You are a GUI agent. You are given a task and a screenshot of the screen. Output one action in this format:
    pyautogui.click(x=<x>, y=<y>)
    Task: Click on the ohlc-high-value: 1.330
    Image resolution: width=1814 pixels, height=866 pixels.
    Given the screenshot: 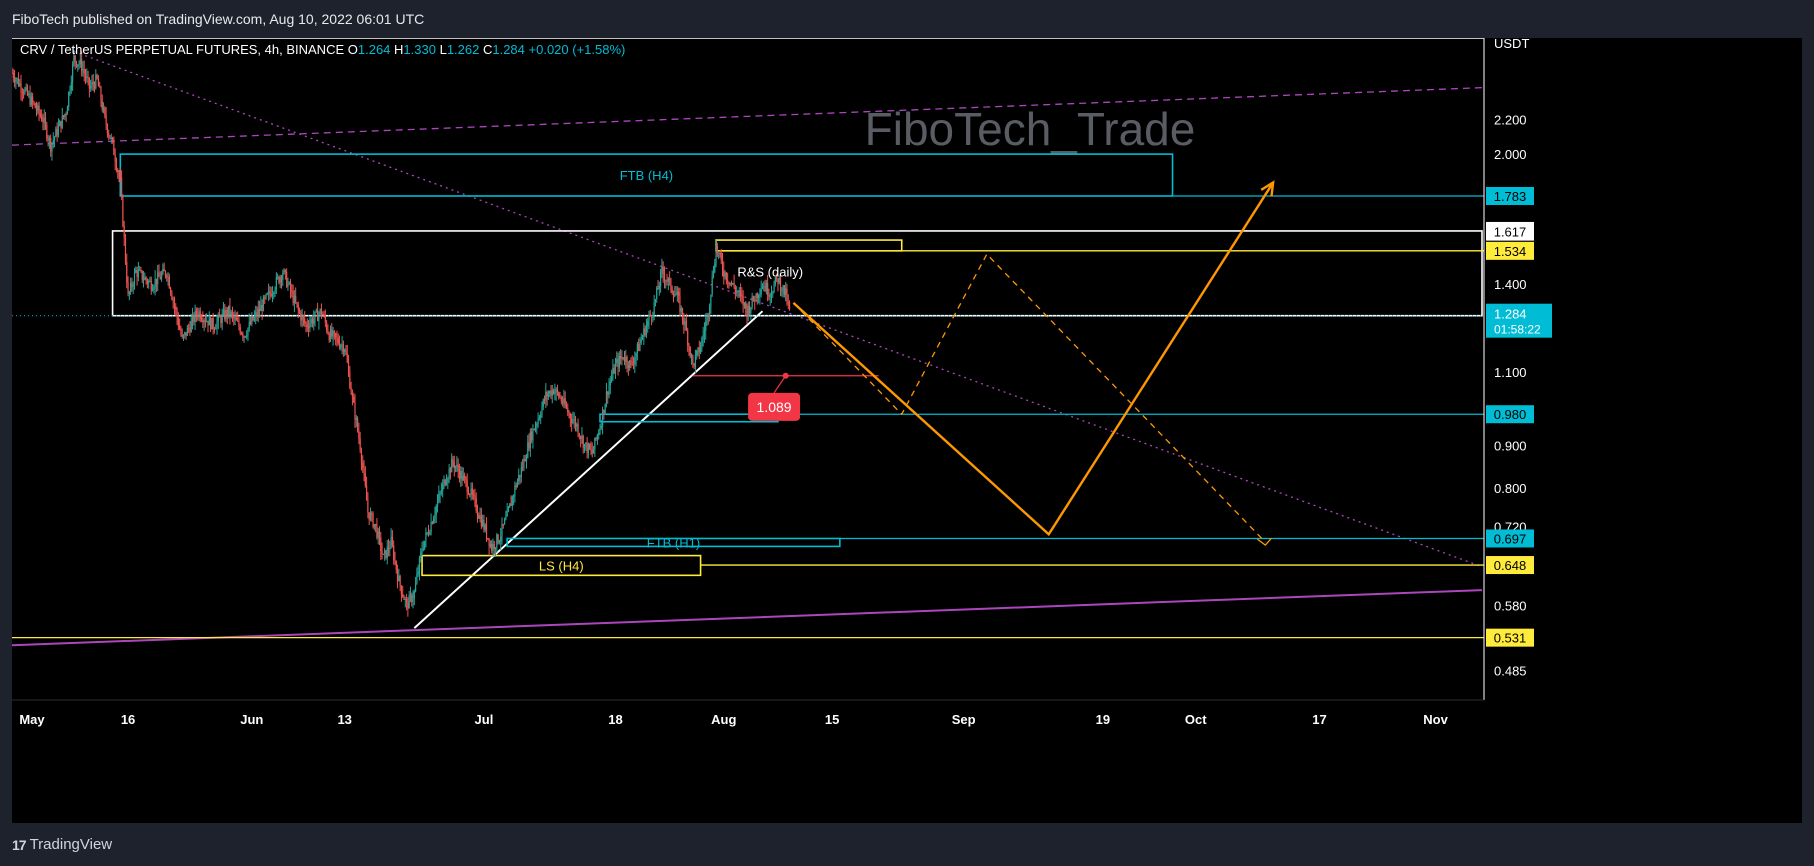 What is the action you would take?
    pyautogui.click(x=421, y=49)
    